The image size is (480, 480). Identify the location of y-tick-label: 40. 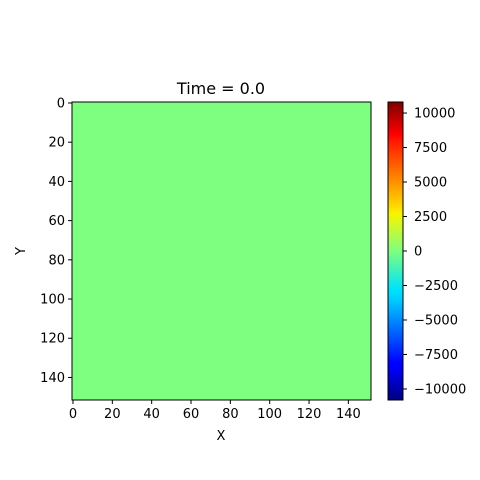
(56, 182).